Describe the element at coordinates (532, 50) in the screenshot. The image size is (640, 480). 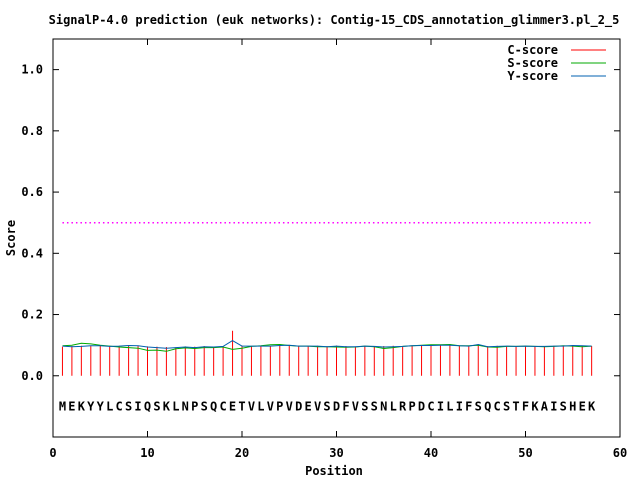
I see `legend-entry-label: C-score` at that location.